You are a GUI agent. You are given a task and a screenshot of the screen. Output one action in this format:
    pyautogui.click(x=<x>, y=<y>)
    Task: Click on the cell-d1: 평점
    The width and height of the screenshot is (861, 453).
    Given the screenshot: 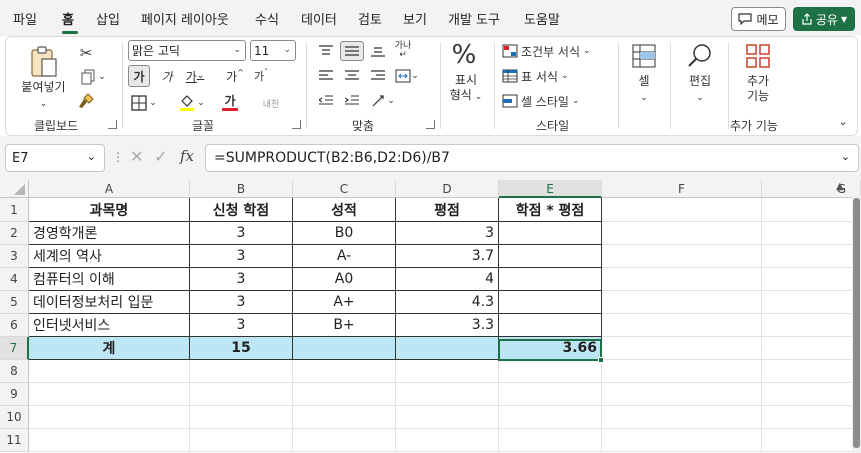 What is the action you would take?
    pyautogui.click(x=447, y=210)
    